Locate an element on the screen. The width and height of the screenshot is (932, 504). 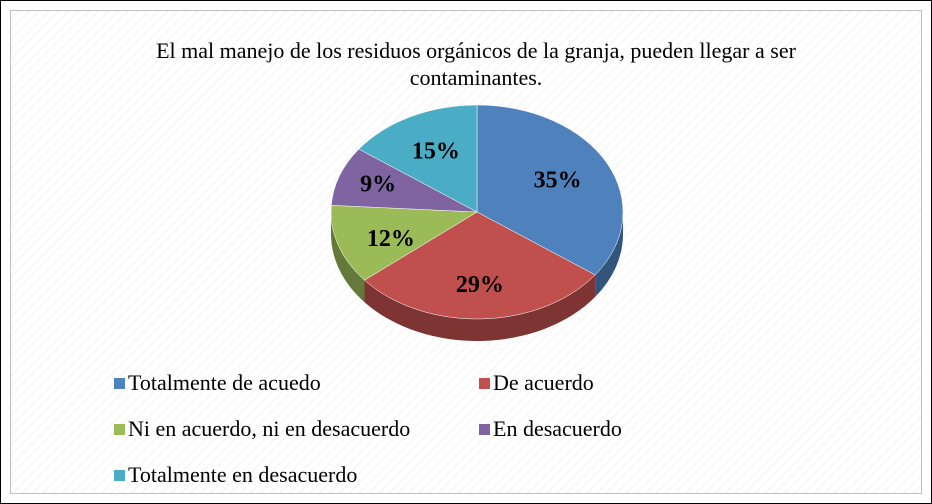
data-label: 35% is located at coordinates (558, 180).